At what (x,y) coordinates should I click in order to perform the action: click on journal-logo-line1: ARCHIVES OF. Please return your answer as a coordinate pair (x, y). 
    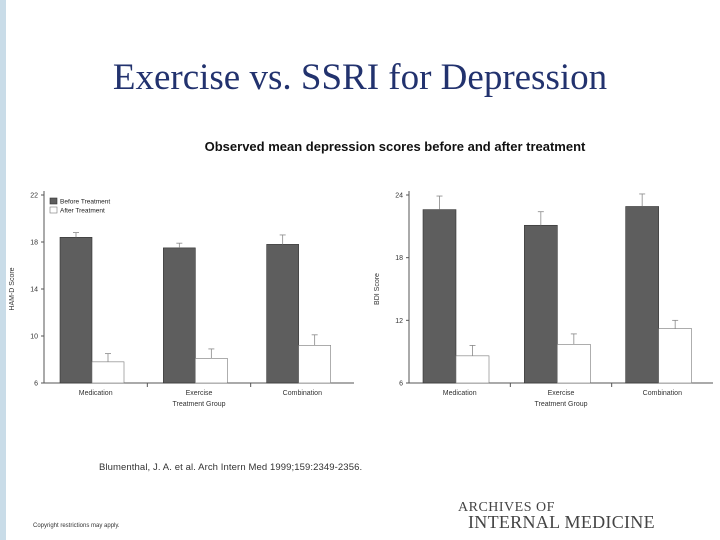
    Looking at the image, I should click on (506, 507).